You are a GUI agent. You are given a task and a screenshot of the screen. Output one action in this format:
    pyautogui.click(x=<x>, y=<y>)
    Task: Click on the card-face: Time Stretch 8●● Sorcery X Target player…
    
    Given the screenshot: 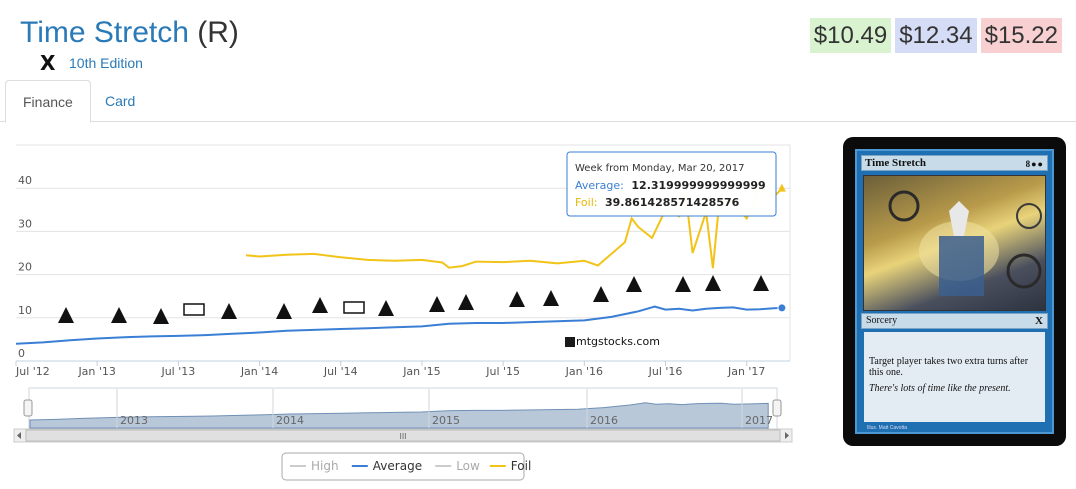 What is the action you would take?
    pyautogui.click(x=954, y=291)
    